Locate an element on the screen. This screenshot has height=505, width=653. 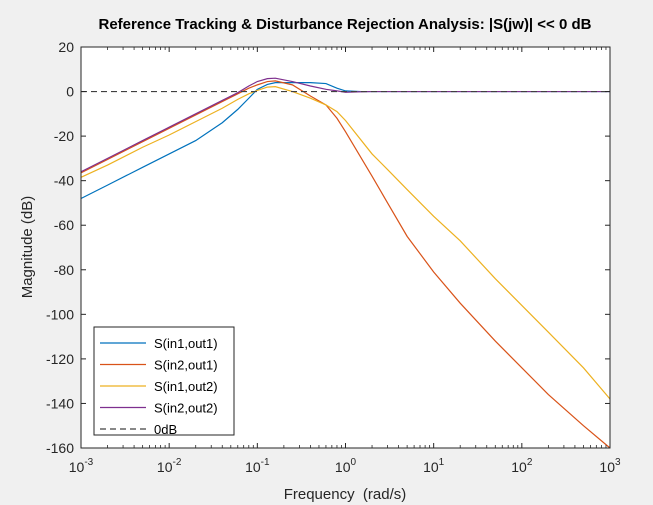
x-tick-label: 10¹ is located at coordinates (434, 466).